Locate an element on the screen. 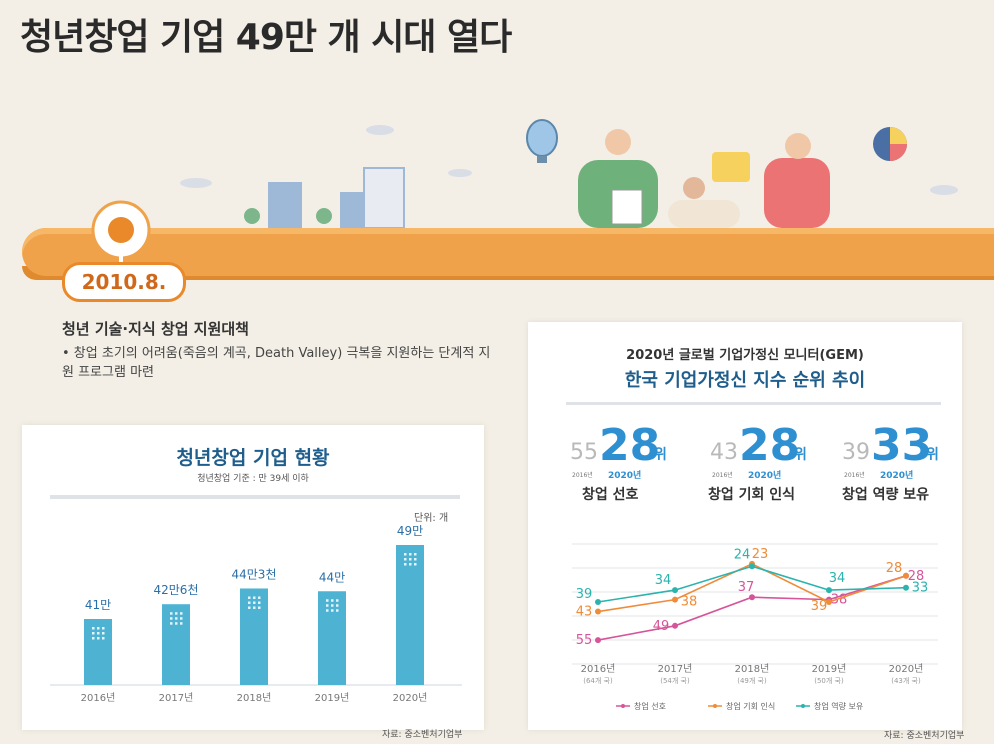  rank-label: 창업 역량 보유 is located at coordinates (886, 495).